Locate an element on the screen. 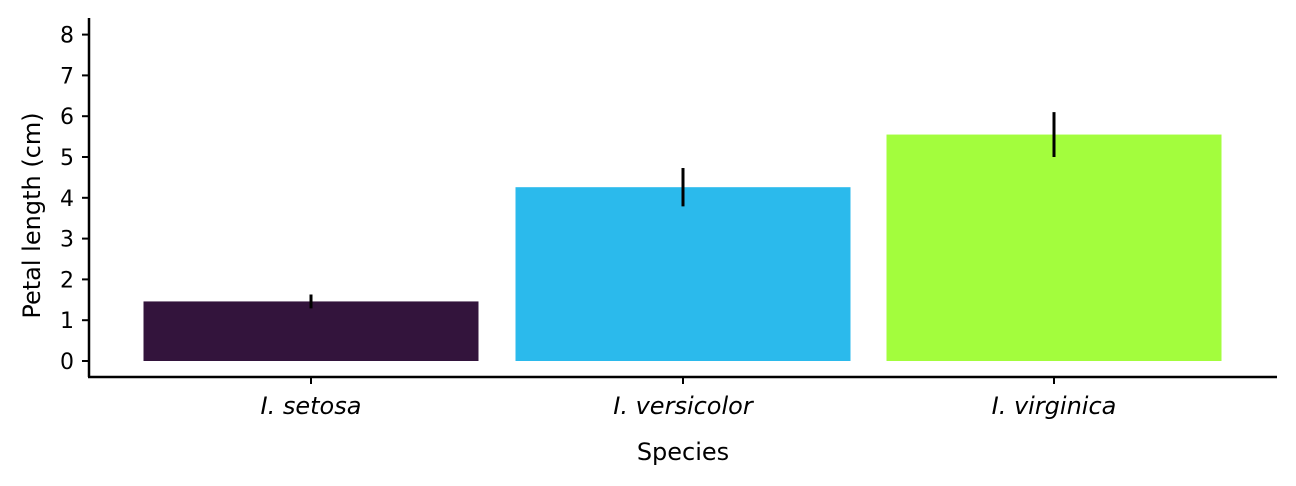 This screenshot has width=1296, height=486. x-axis: I. setosa I. versicolor I. virginica is located at coordinates (682, 397).